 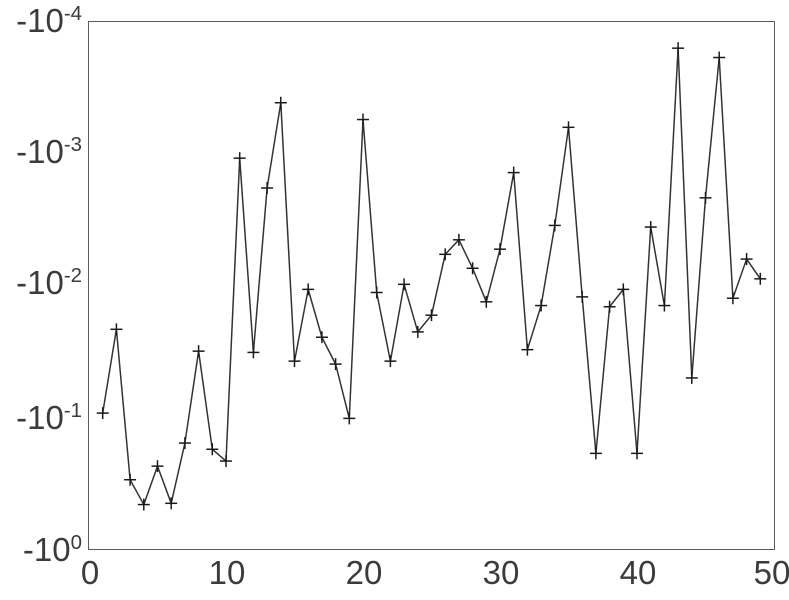 I want to click on xtick-label-3: 30, so click(x=501, y=572).